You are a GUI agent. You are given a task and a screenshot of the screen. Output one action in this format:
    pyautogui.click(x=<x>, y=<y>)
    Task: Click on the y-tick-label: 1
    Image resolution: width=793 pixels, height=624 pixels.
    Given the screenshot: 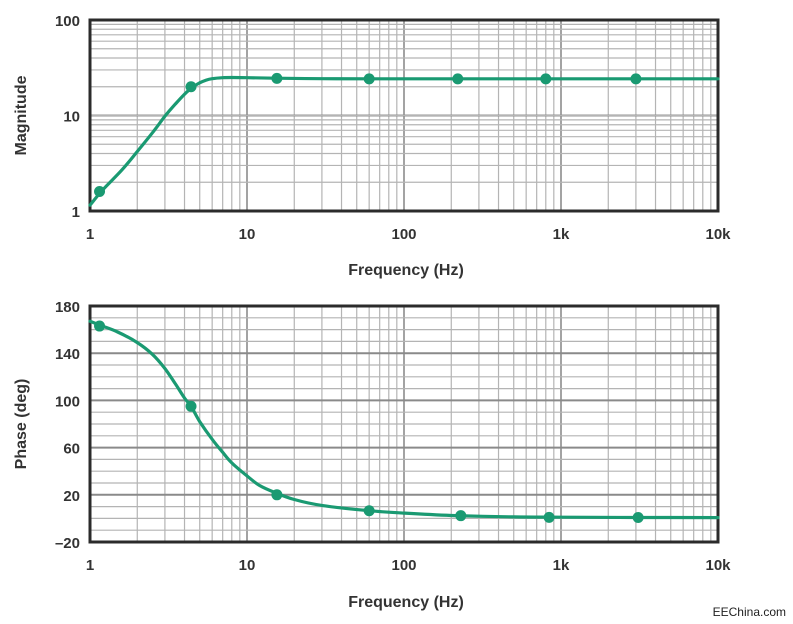 What is the action you would take?
    pyautogui.click(x=76, y=212)
    